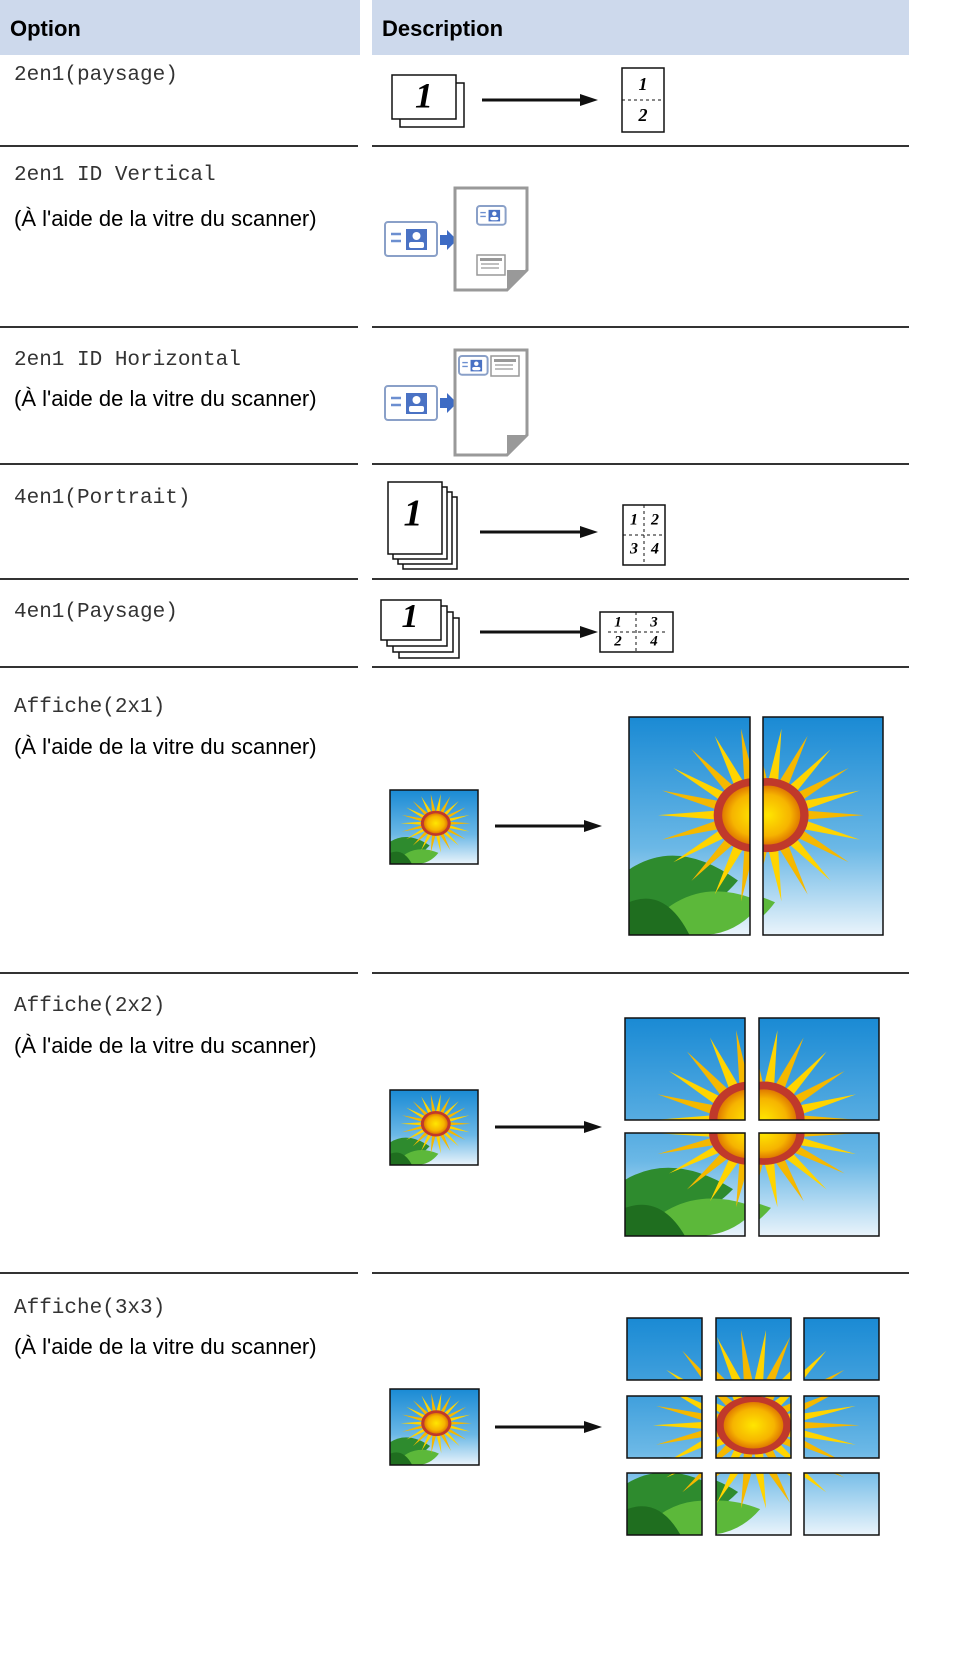 The height and width of the screenshot is (1674, 969). What do you see at coordinates (442, 28) in the screenshot?
I see `header-description: Description` at bounding box center [442, 28].